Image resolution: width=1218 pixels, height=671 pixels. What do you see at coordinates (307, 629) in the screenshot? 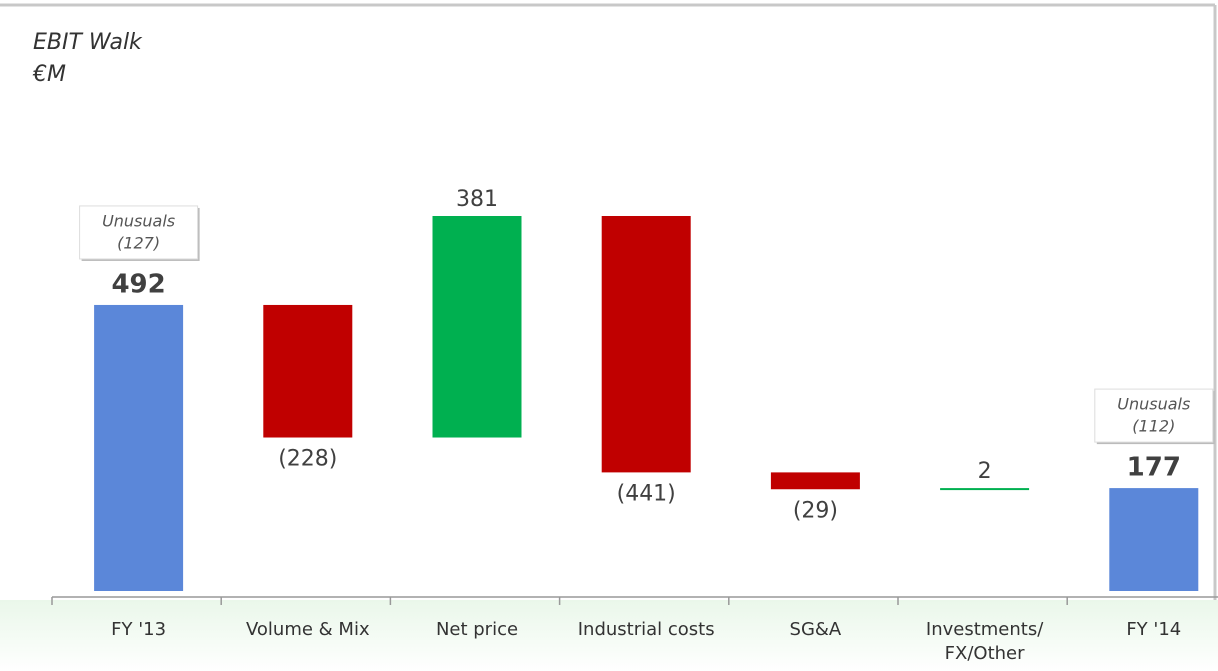
I see `x-tick-label: Volume & Mix` at bounding box center [307, 629].